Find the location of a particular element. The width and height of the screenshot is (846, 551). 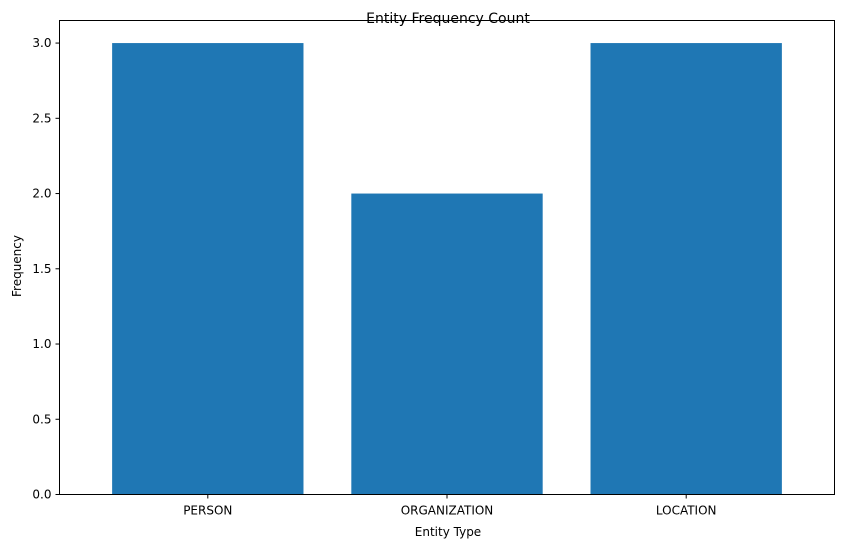

chart-title: Entity Frequency Count is located at coordinates (448, 19).